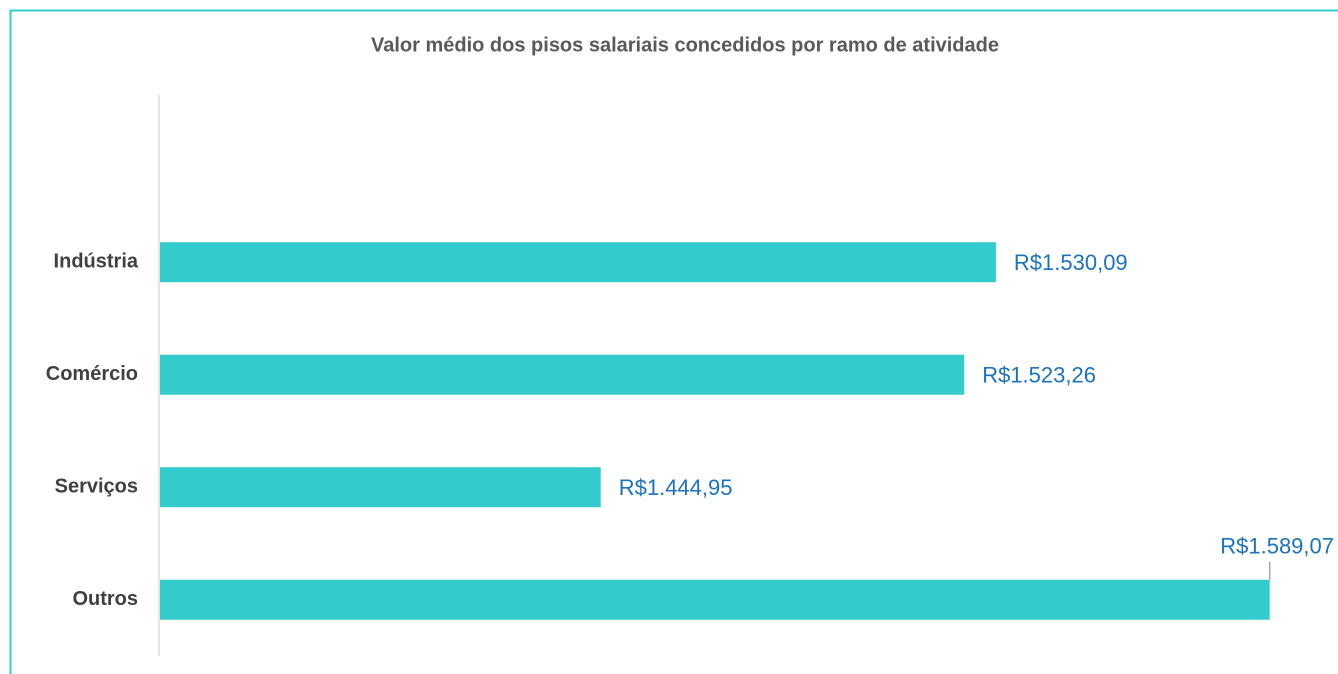 The width and height of the screenshot is (1338, 674). What do you see at coordinates (96, 262) in the screenshot?
I see `category-label: Indústria` at bounding box center [96, 262].